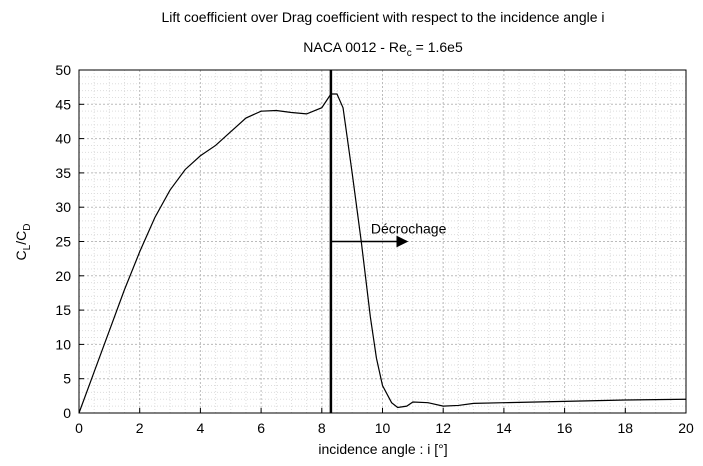 The height and width of the screenshot is (466, 703). What do you see at coordinates (261, 428) in the screenshot?
I see `x-tick-label: 6` at bounding box center [261, 428].